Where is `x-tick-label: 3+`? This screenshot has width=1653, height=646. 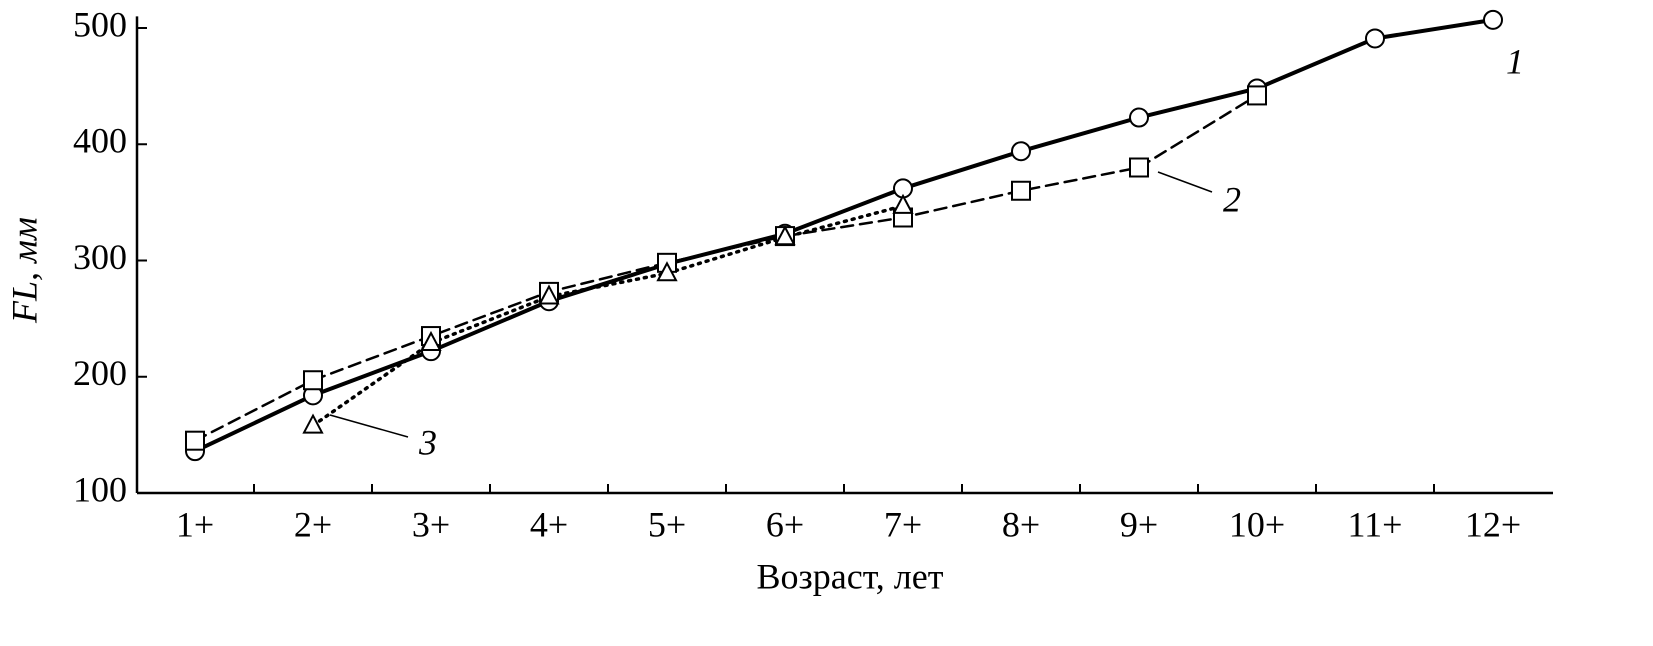 x-tick-label: 3+ is located at coordinates (431, 524).